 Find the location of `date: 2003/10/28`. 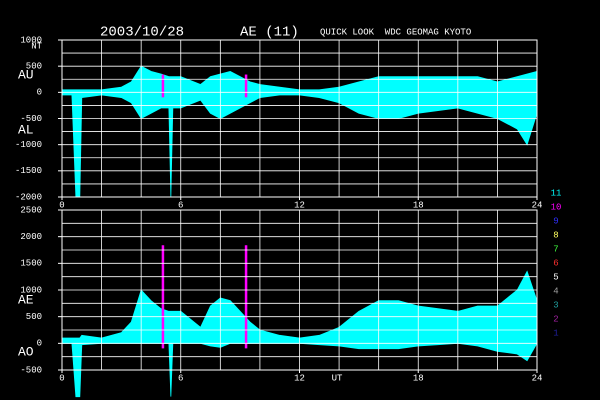

date: 2003/10/28 is located at coordinates (142, 33).